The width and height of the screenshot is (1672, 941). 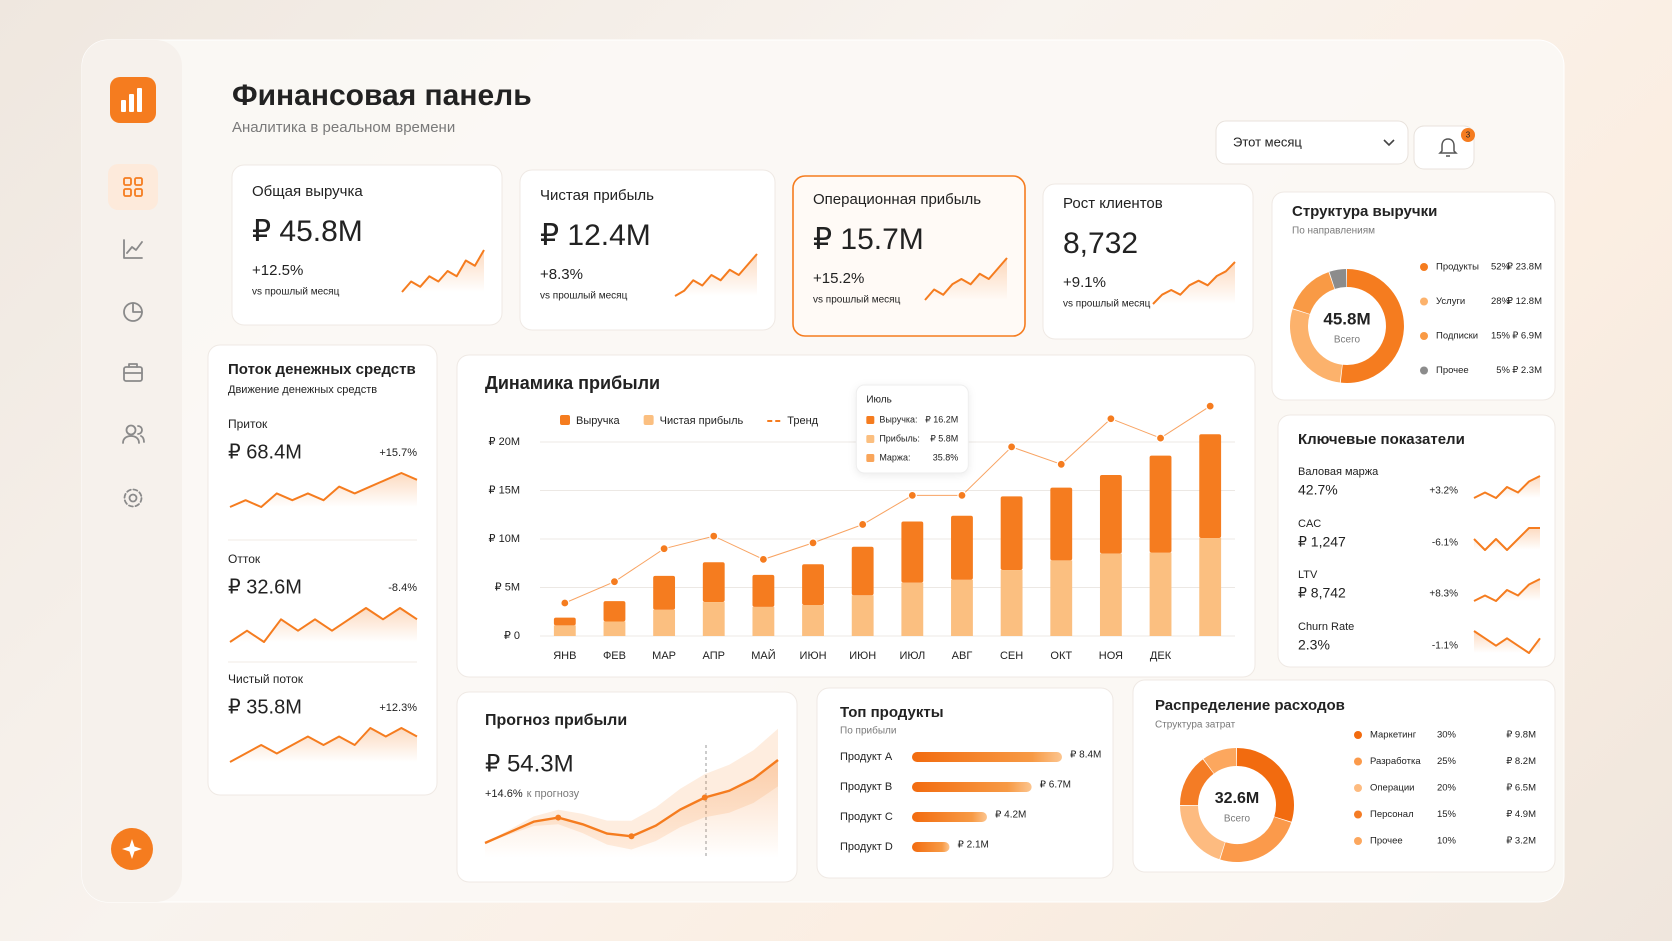 What do you see at coordinates (1452, 370) in the screenshot?
I see `legend-label: Прочее` at bounding box center [1452, 370].